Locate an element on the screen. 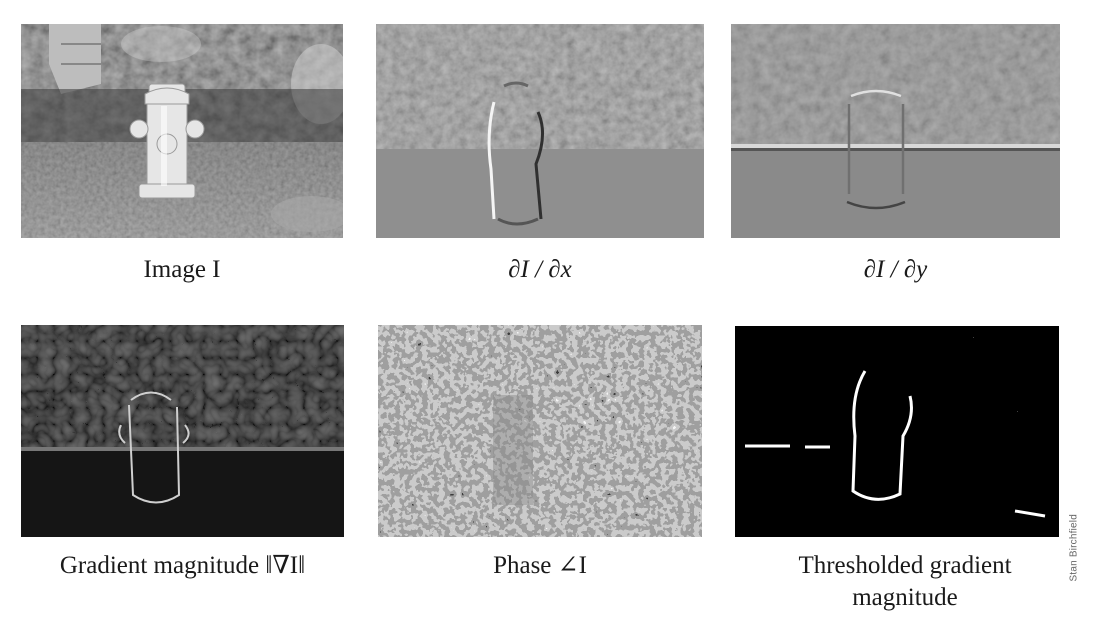 The height and width of the screenshot is (621, 1102). caption-dy-text: ∂I / ∂y is located at coordinates (895, 269).